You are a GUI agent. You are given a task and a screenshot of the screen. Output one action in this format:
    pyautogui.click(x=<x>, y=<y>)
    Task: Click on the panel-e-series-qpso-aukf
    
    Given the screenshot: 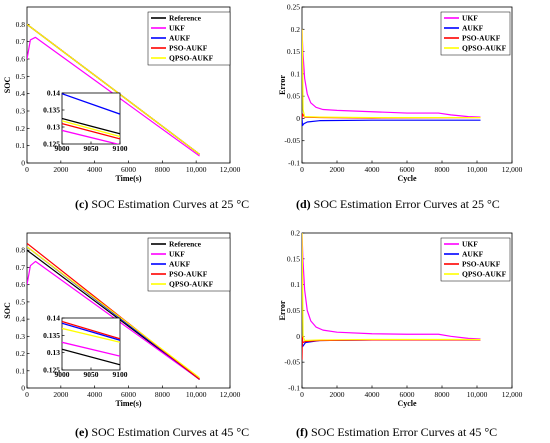 What is the action you would take?
    pyautogui.click(x=113, y=312)
    